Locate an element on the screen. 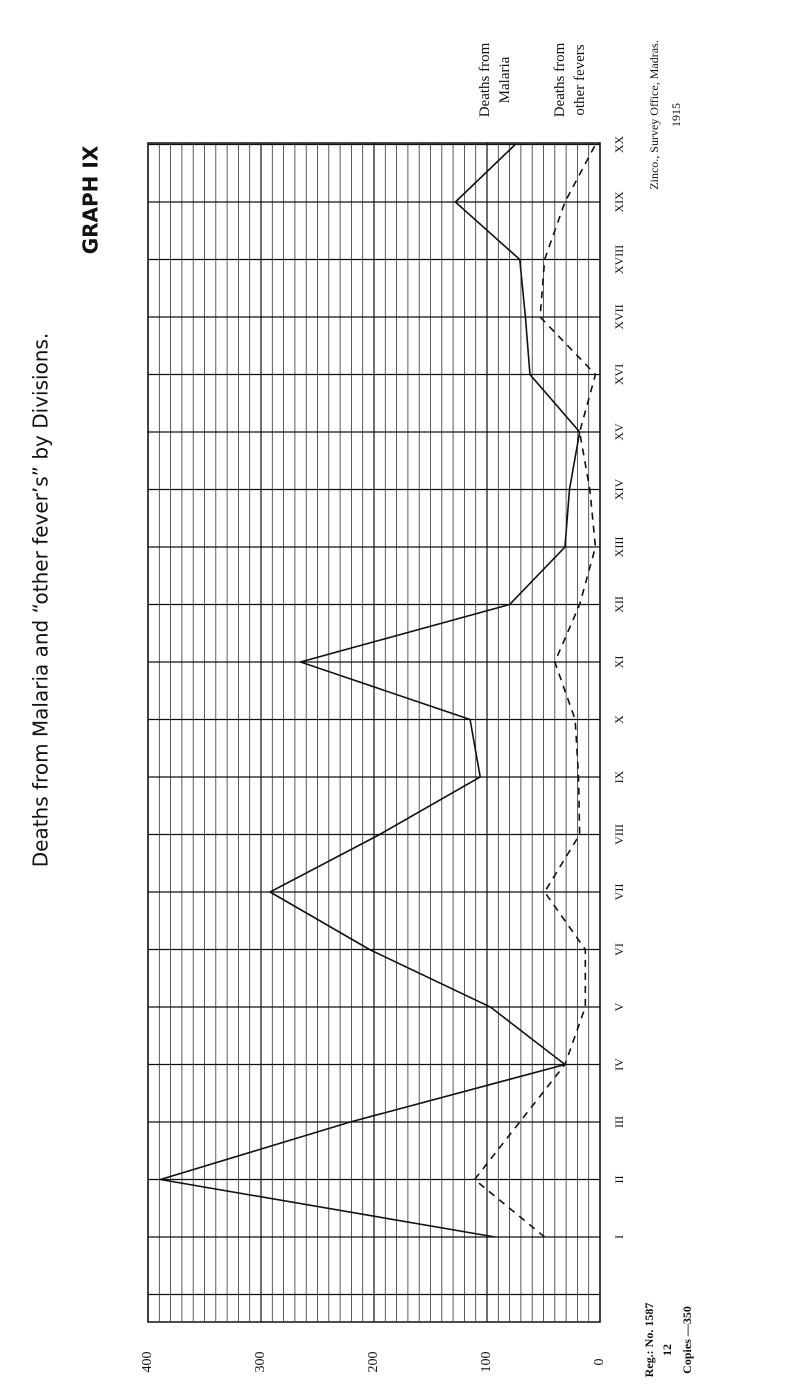 Image resolution: width=800 pixels, height=1394 pixels. copies-note: Copies —350 is located at coordinates (687, 1340).